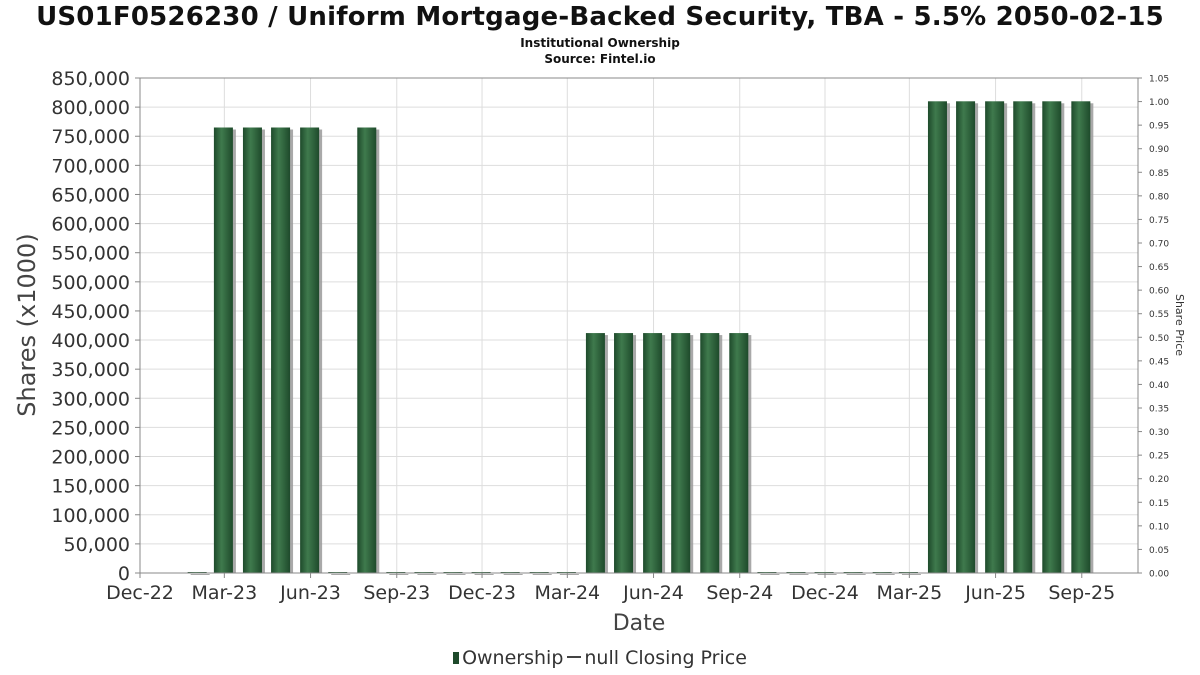 This screenshot has height=675, width=1200. I want to click on y-tick-label: 150,000, so click(90, 487).